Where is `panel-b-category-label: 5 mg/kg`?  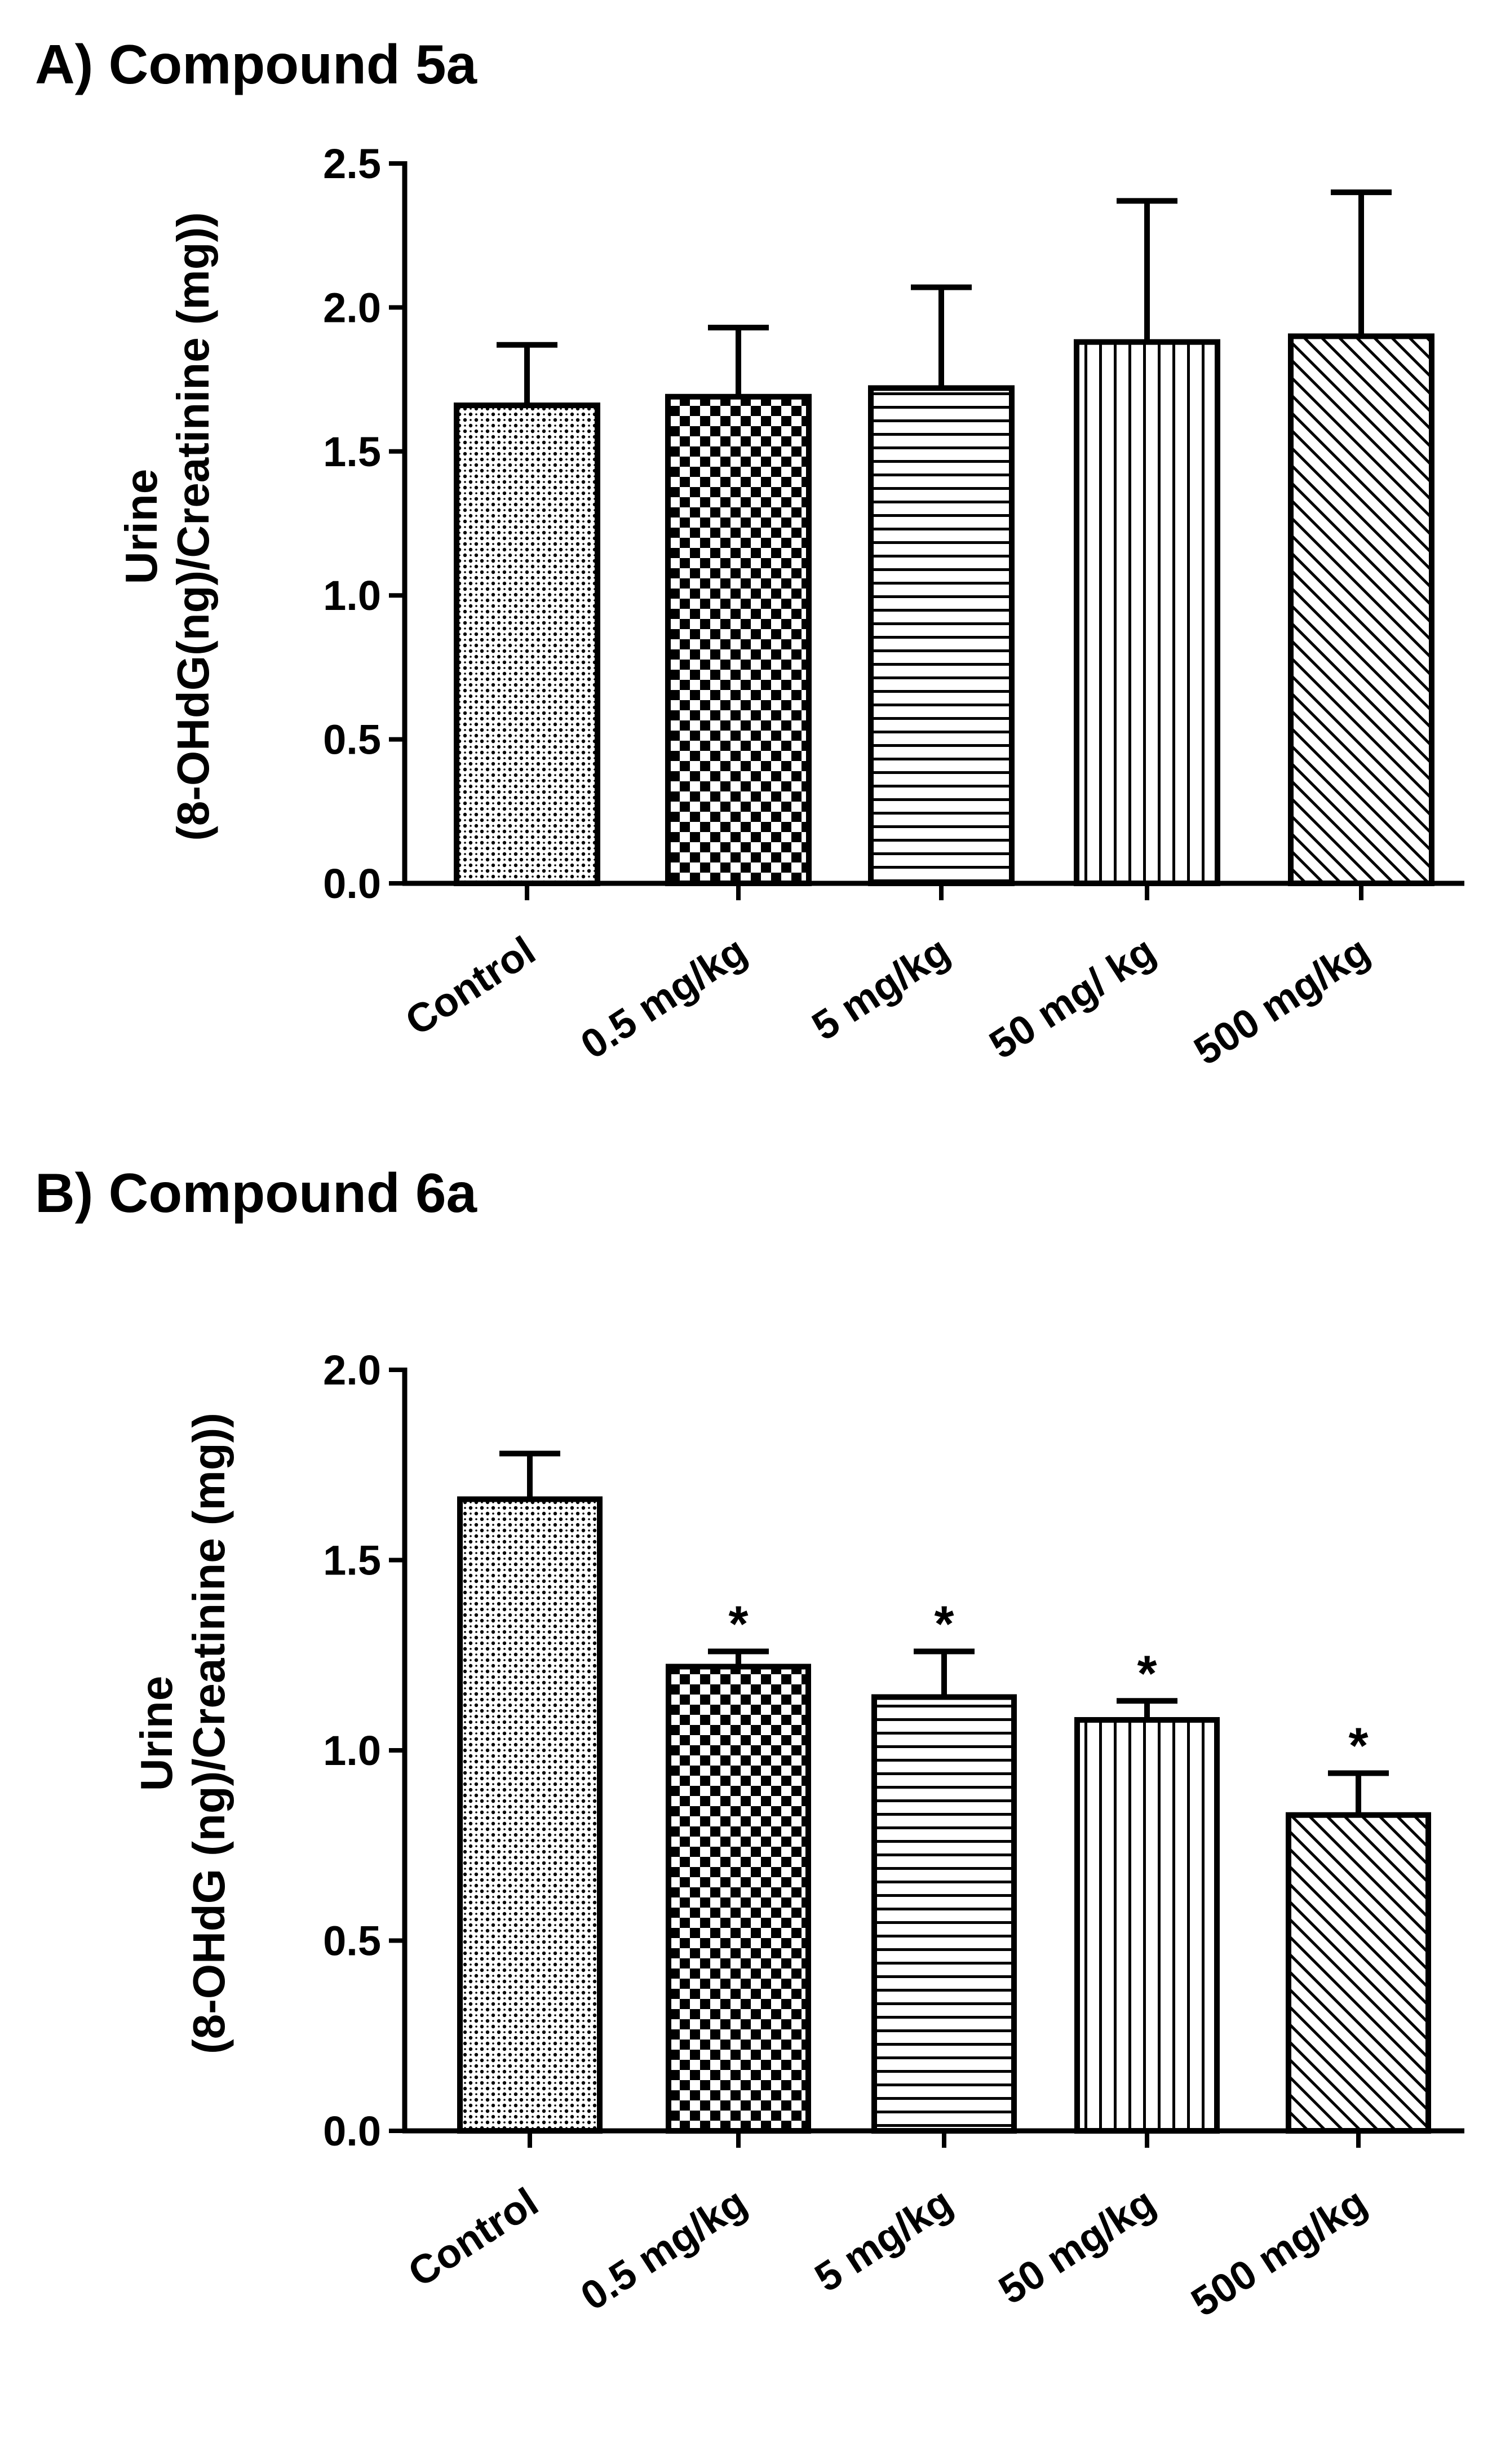 panel-b-category-label: 5 mg/kg is located at coordinates (884, 2240).